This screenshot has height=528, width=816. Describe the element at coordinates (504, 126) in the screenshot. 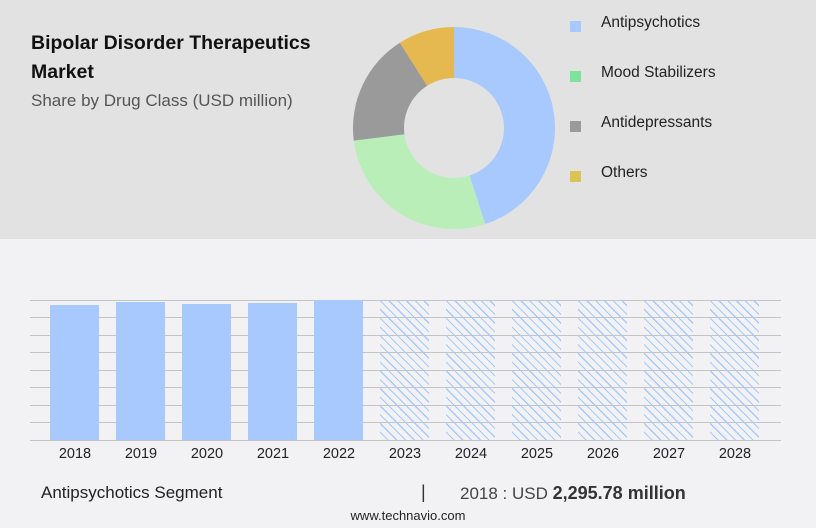

I see `donut-slice-antipsychotics` at that location.